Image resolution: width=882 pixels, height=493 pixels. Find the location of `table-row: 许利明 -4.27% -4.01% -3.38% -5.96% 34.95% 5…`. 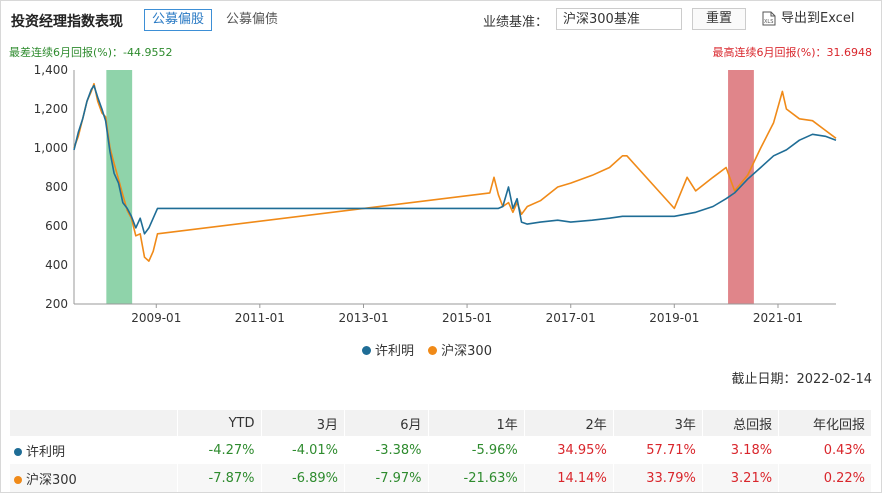

table-row: 许利明 -4.27% -4.01% -3.38% -5.96% 34.95% 5… is located at coordinates (441, 450).